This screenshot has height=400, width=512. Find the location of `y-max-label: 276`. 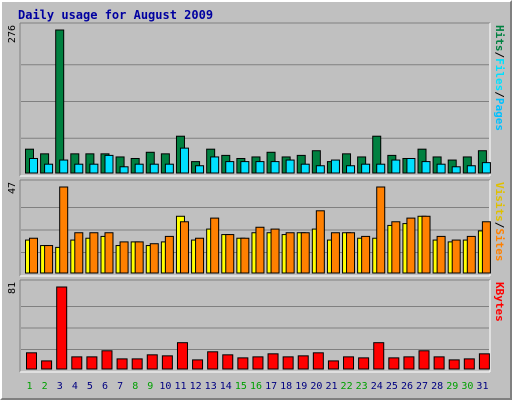

y-max-label: 276 is located at coordinates (12, 34).